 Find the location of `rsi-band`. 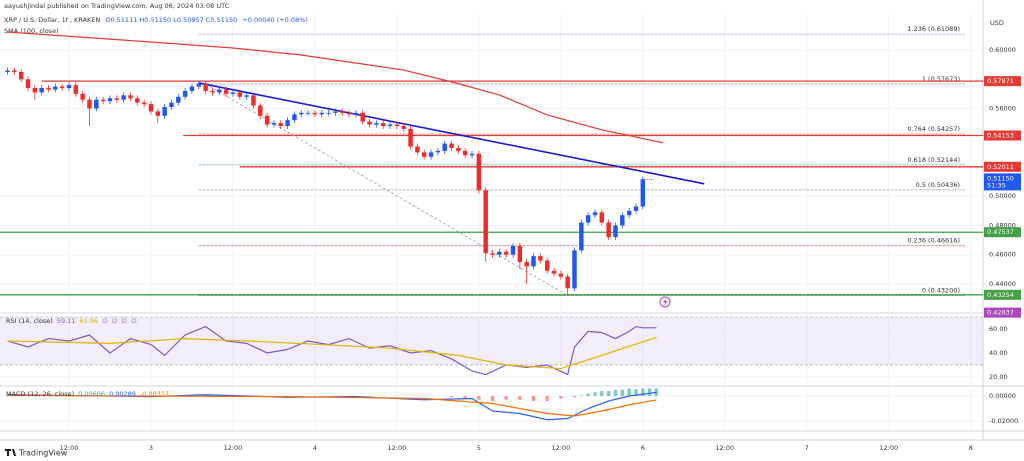

rsi-band is located at coordinates (491, 340).